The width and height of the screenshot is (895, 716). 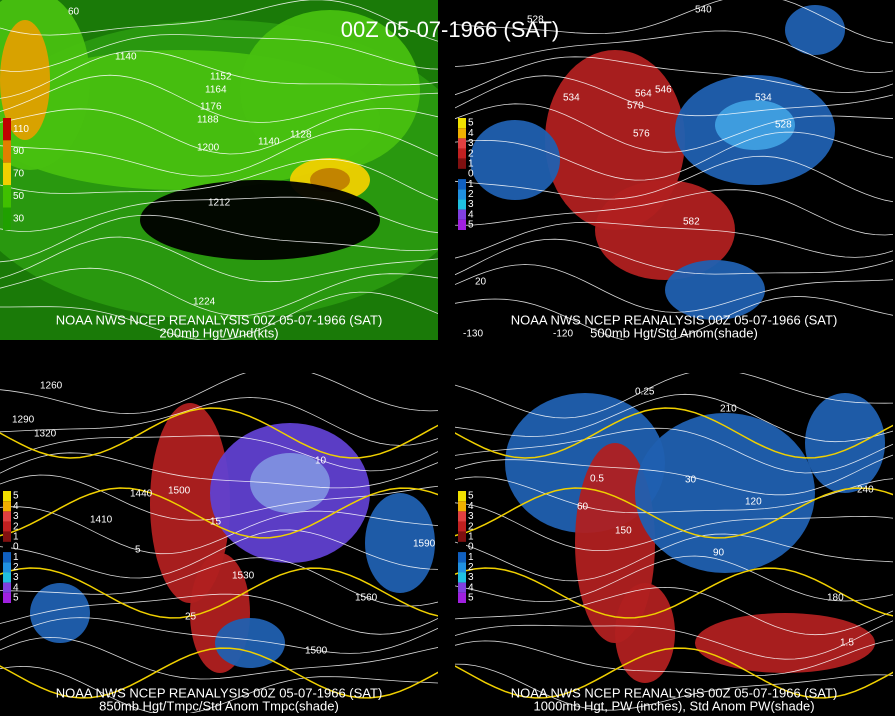 I want to click on contour-label: 0.5, so click(x=597, y=479).